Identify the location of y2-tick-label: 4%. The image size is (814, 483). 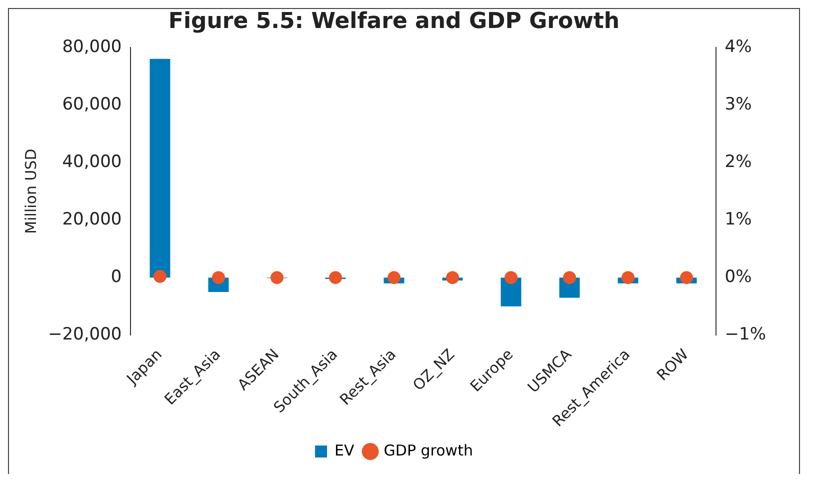
(738, 46).